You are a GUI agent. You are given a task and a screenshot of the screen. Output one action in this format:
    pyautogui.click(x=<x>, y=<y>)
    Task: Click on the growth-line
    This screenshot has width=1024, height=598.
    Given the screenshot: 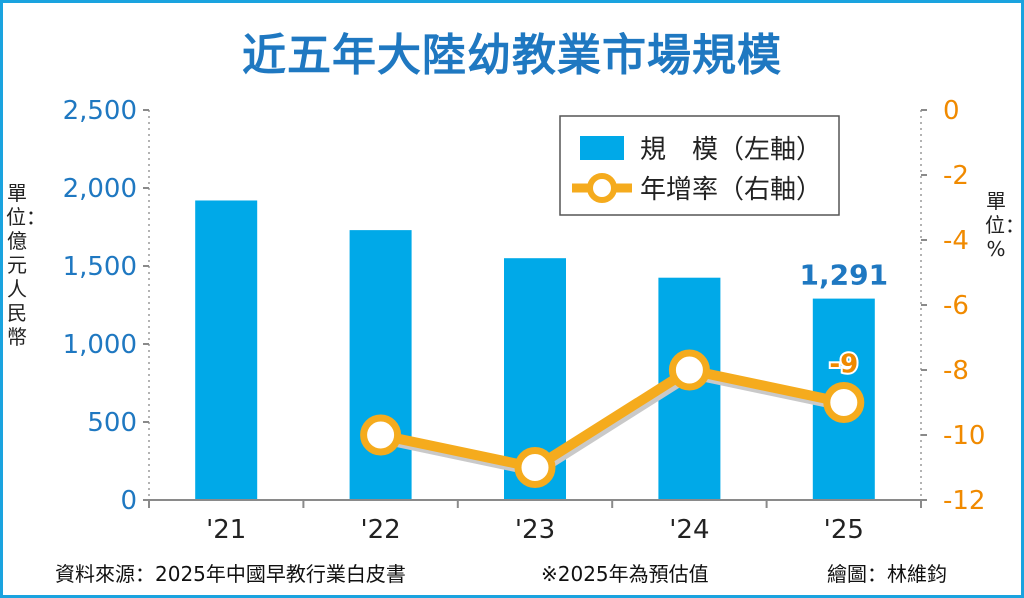 What is the action you would take?
    pyautogui.click(x=612, y=419)
    